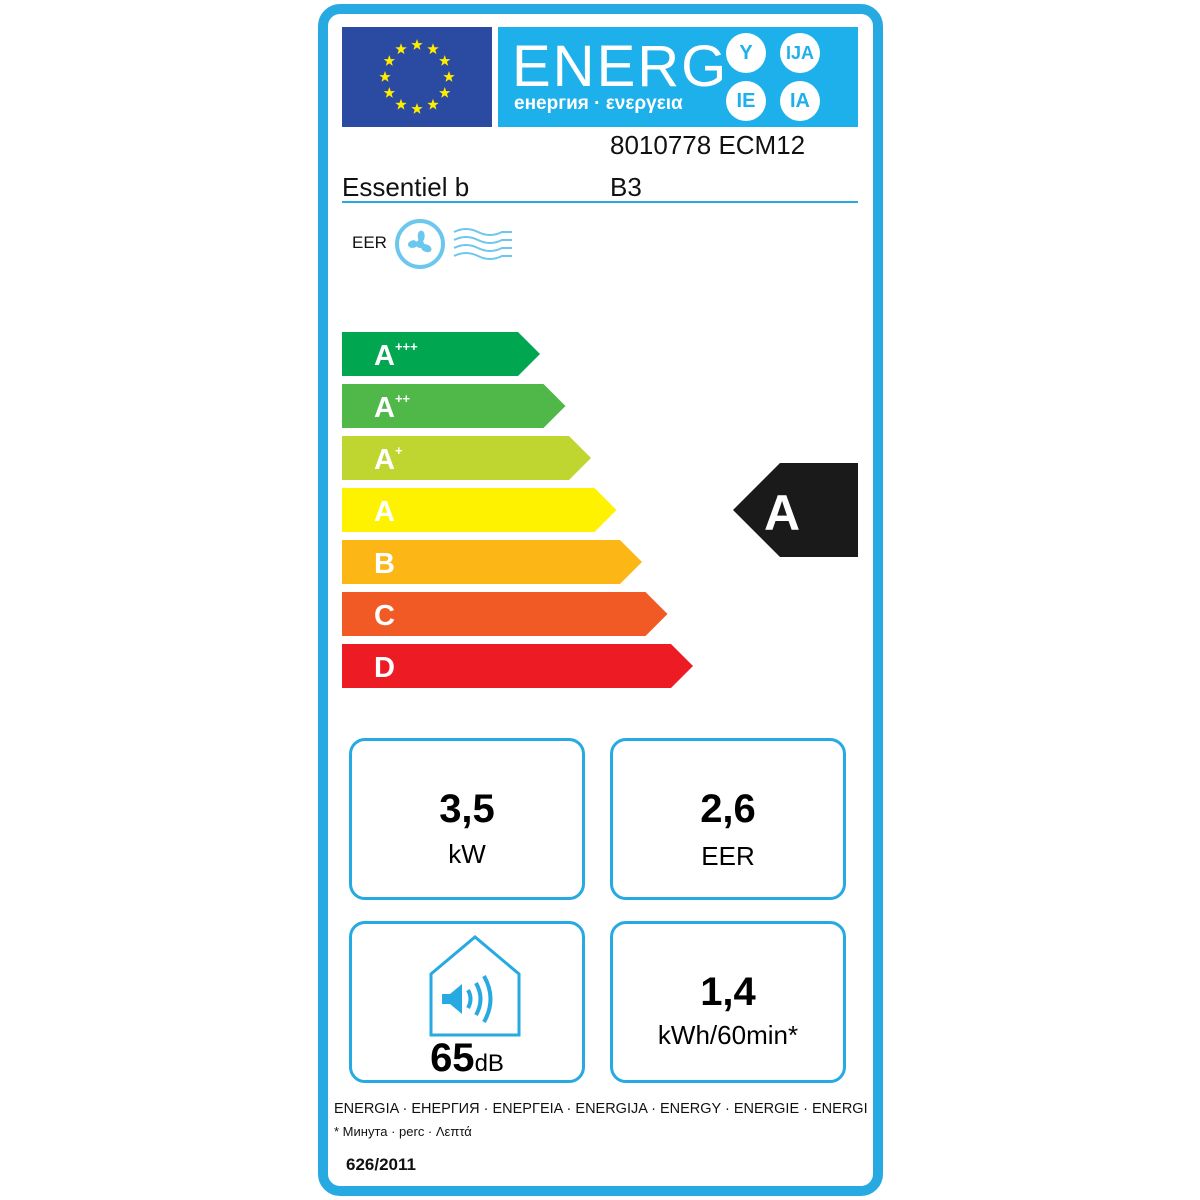 Image resolution: width=1200 pixels, height=1200 pixels. I want to click on speaker-house-icon, so click(475, 986).